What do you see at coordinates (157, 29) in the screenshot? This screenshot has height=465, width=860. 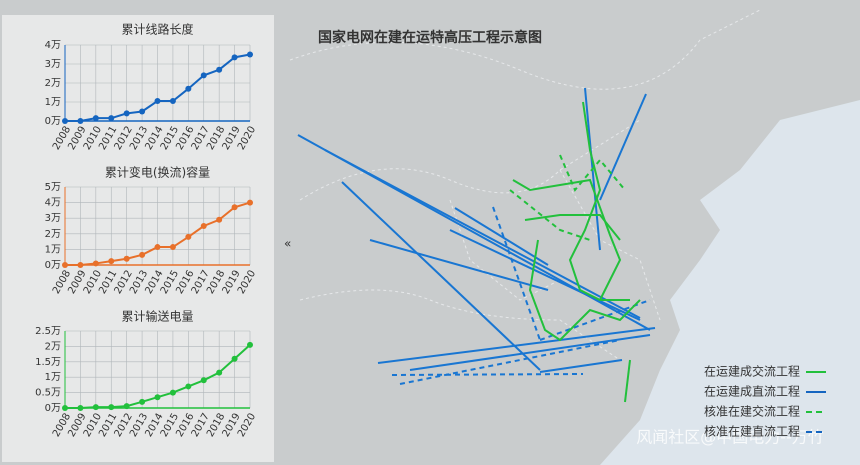 I see `chart-title: 累计线路长度` at bounding box center [157, 29].